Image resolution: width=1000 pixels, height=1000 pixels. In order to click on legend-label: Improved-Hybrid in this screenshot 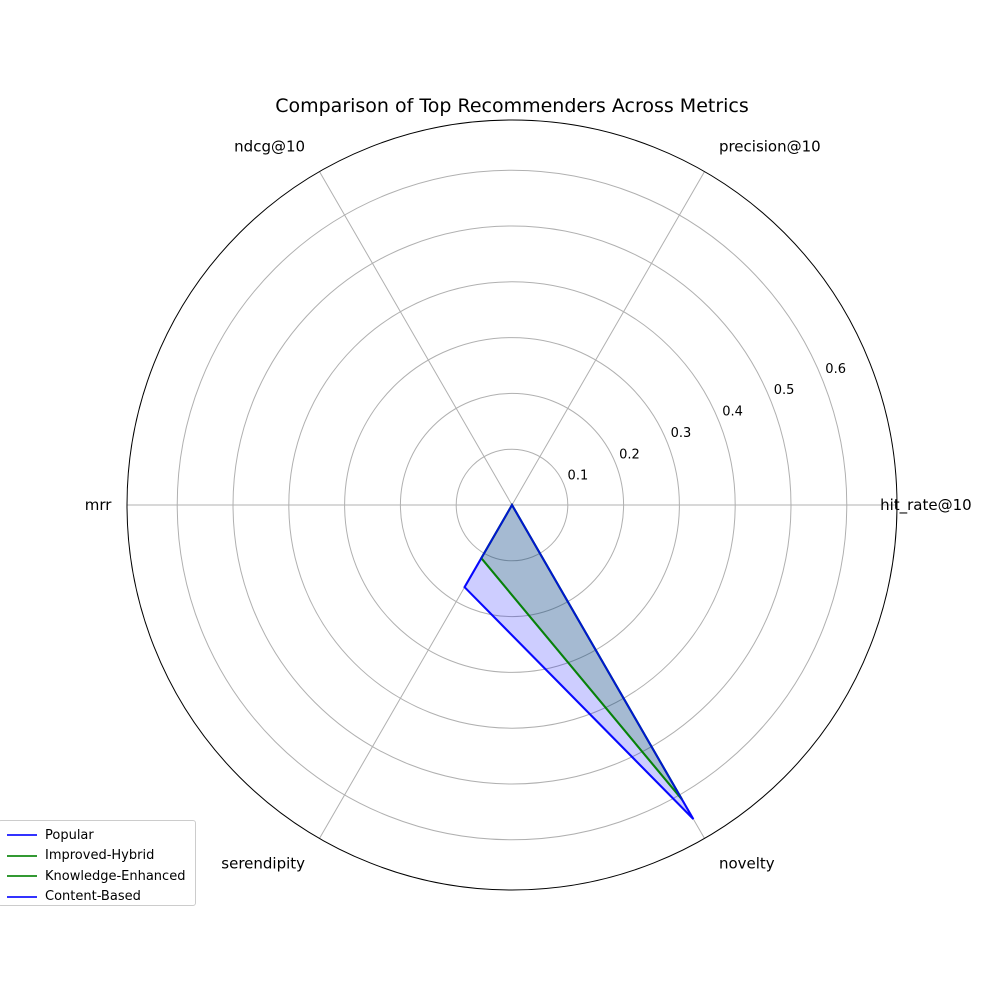, I will do `click(100, 856)`.